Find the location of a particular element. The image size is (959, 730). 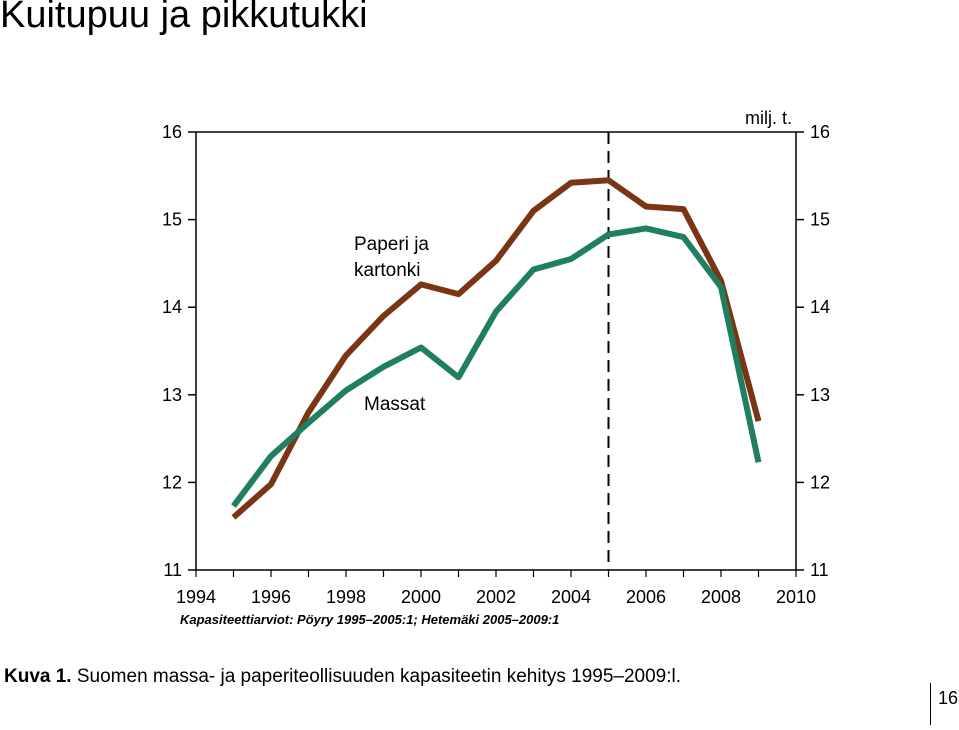

y-unit-label: milj. t. is located at coordinates (768, 118).